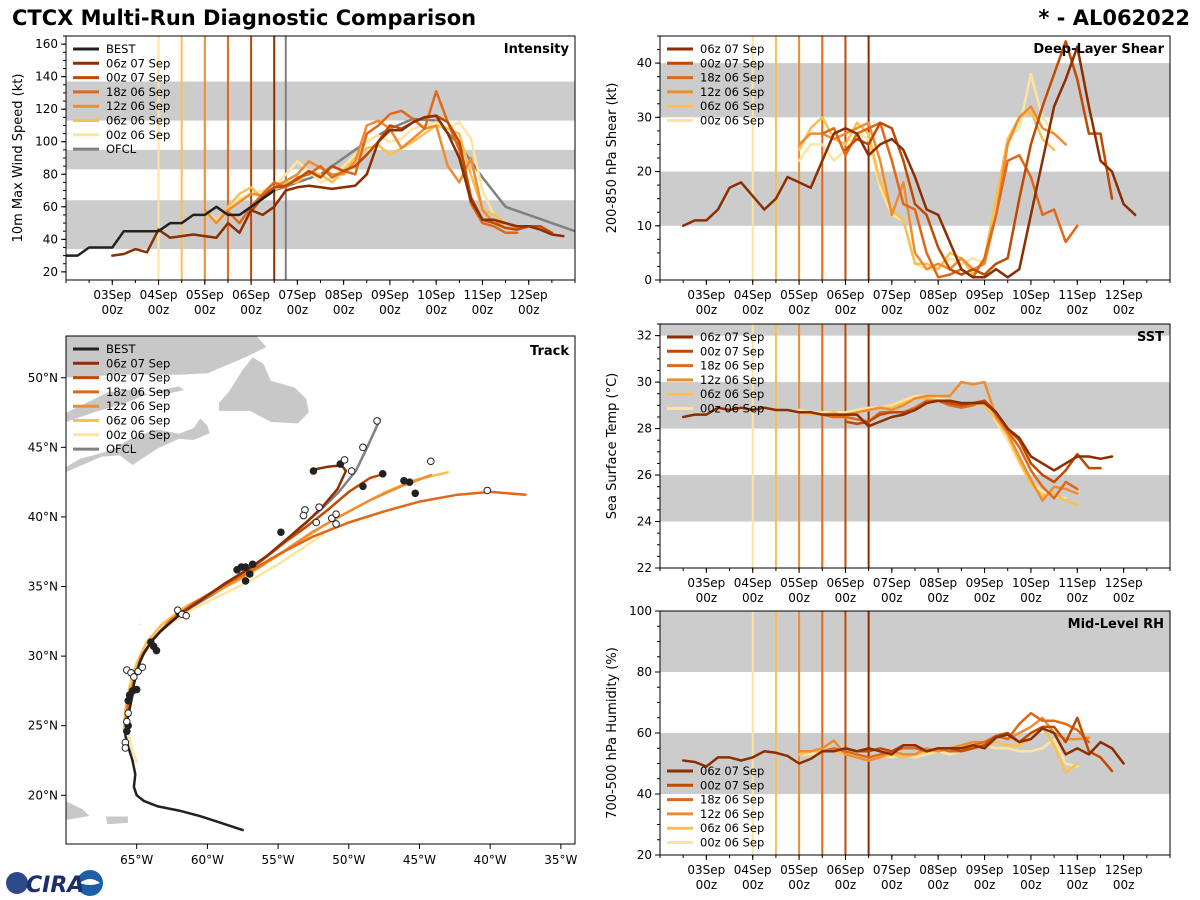 The width and height of the screenshot is (1200, 900). Describe the element at coordinates (549, 351) in the screenshot. I see `panel-title: Track` at that location.